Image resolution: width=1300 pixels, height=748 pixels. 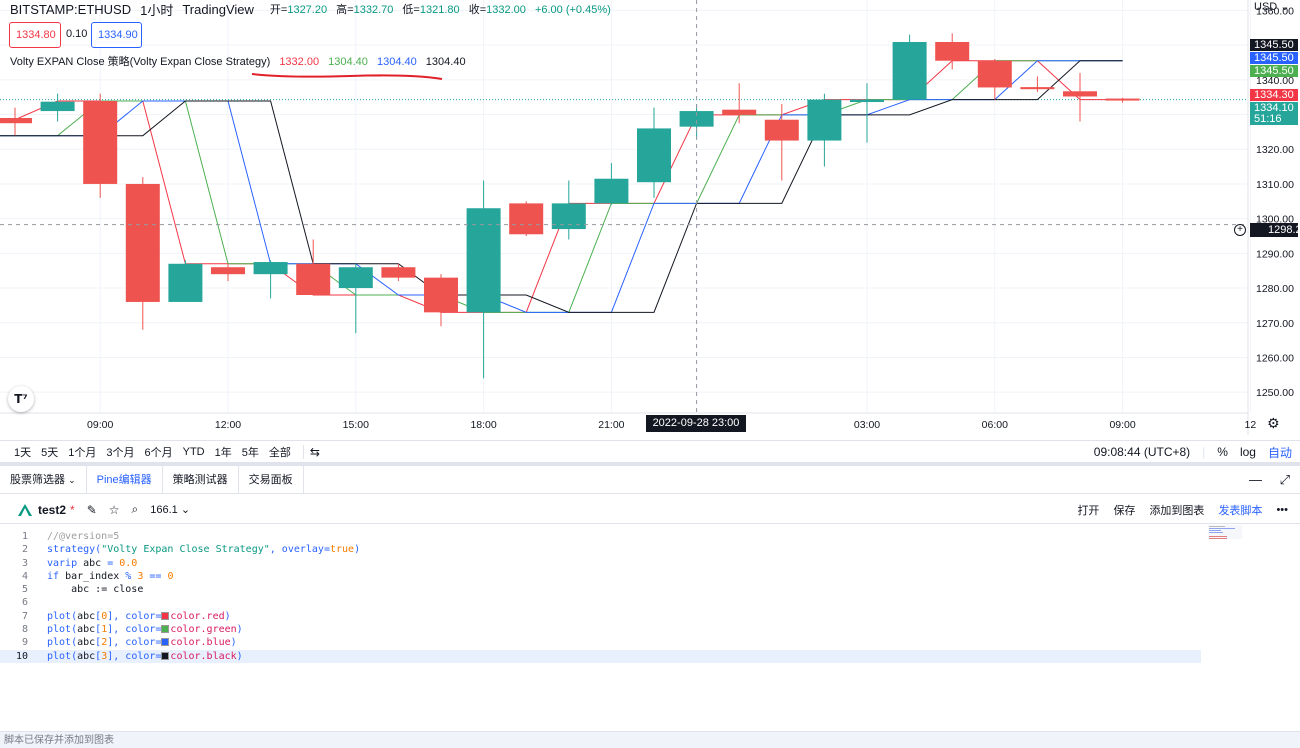 What do you see at coordinates (650, 629) in the screenshot?
I see `code-line: 8 plot(abc[1], color= color.green)` at bounding box center [650, 629].